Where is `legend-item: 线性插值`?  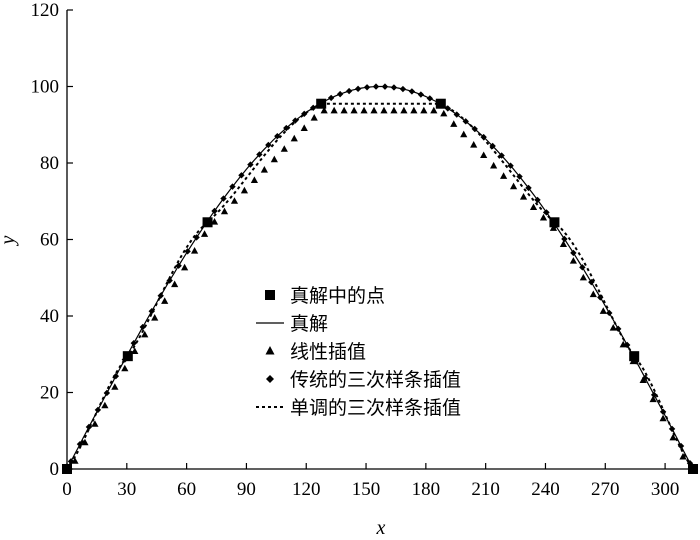 legend-item: 线性插值 is located at coordinates (315, 352).